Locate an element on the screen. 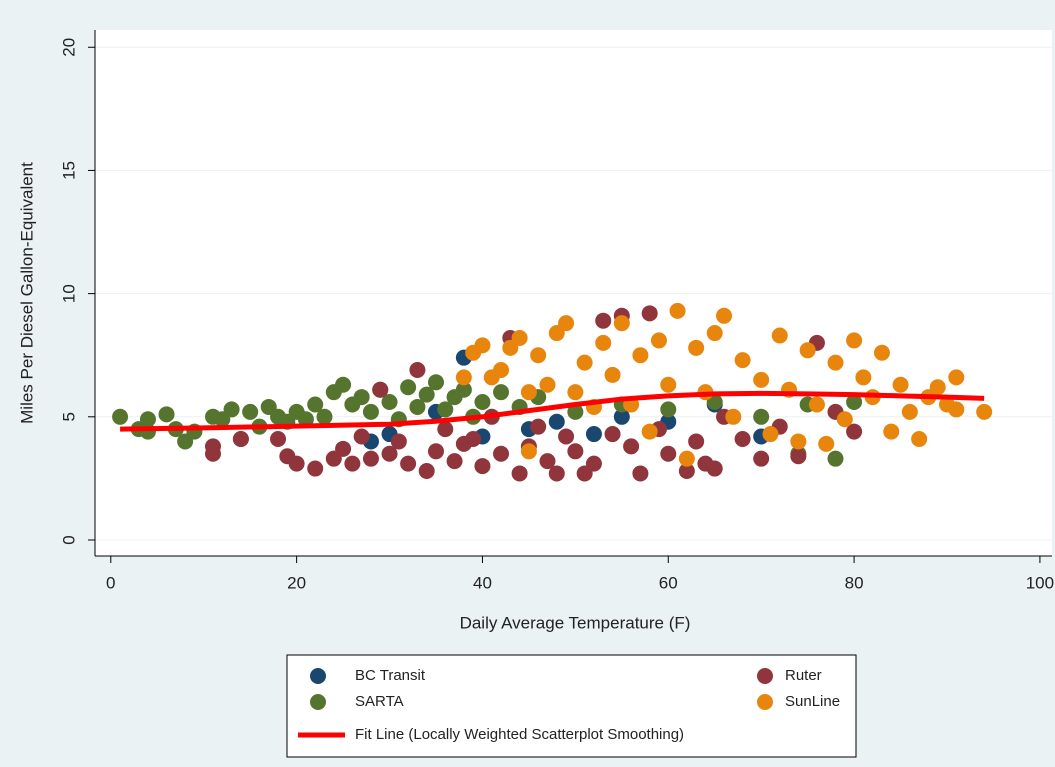 This screenshot has height=767, width=1055. x-tick-label: 20 is located at coordinates (296, 582).